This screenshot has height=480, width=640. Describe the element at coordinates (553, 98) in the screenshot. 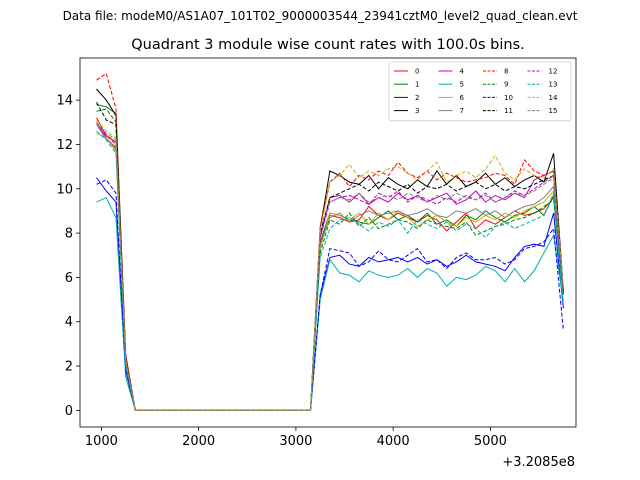

I see `legend-label-14: 14` at that location.